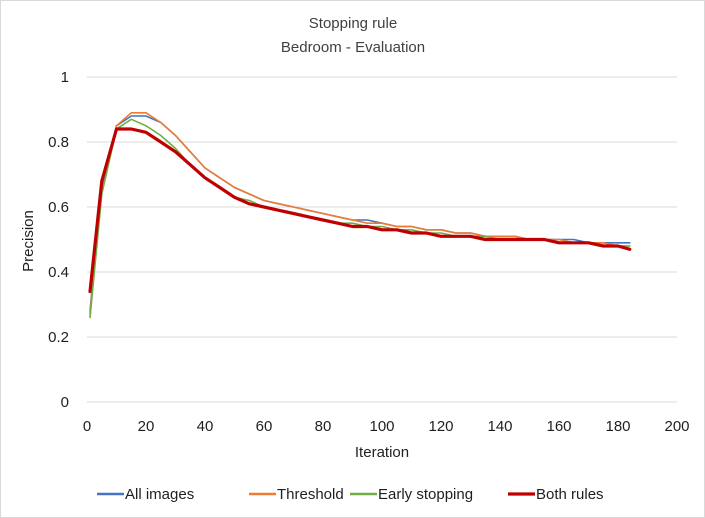 The width and height of the screenshot is (705, 518). I want to click on x-tick-label: 80, so click(323, 426).